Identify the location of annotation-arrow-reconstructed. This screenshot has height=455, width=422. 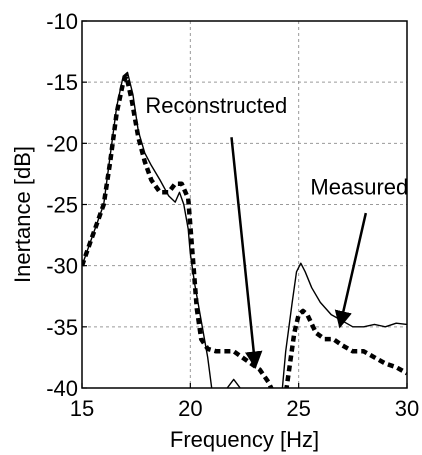
(246, 253).